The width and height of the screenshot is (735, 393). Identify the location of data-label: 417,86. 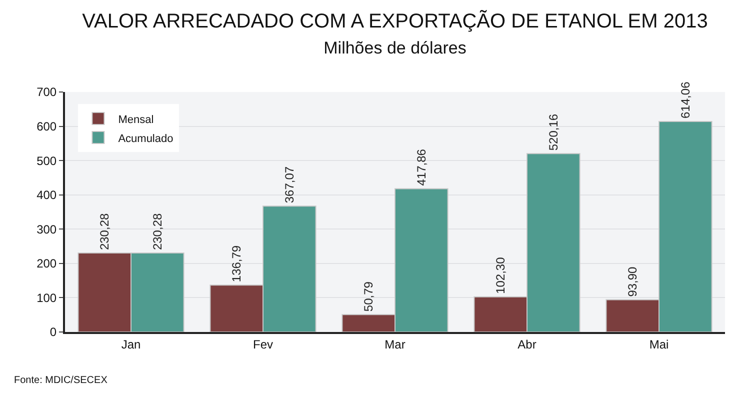
(421, 167).